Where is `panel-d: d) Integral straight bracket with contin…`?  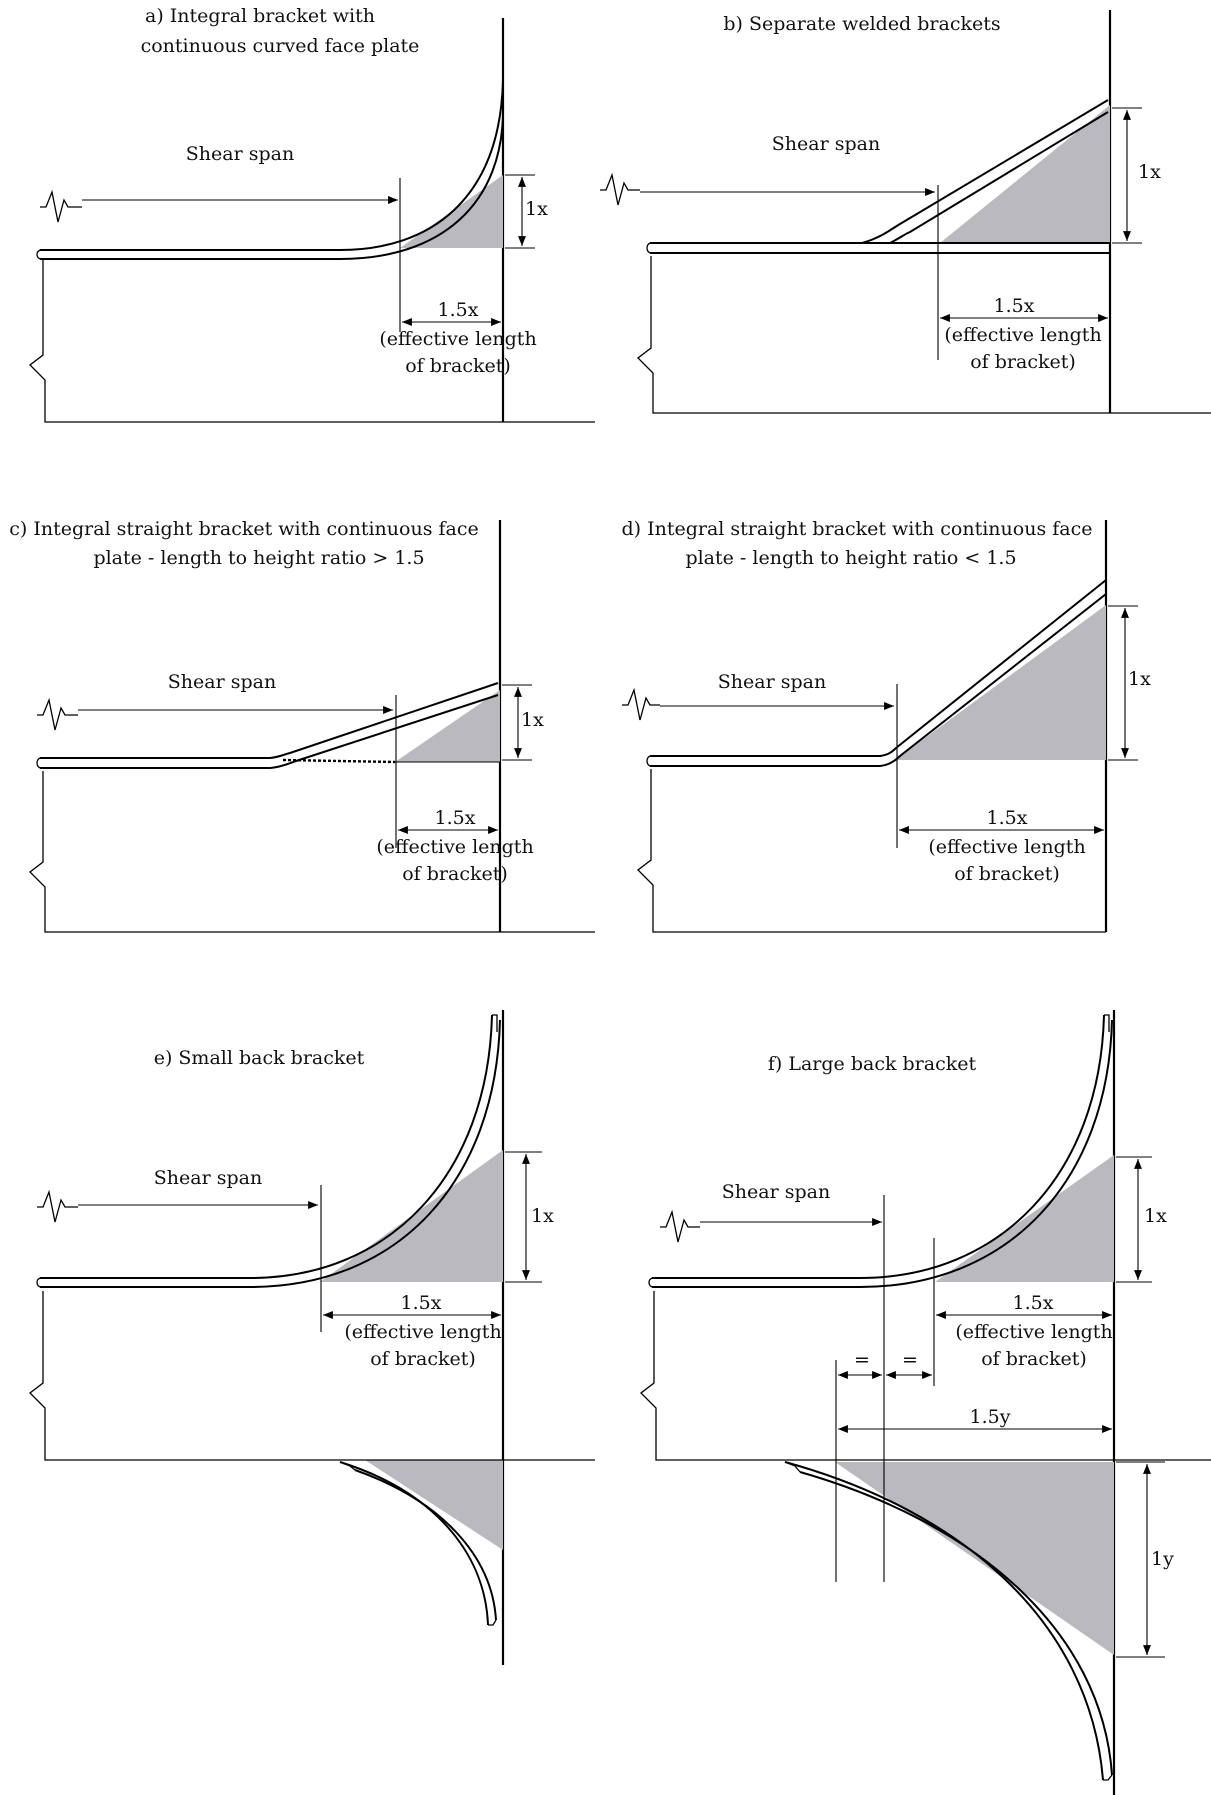 panel-d: d) Integral straight bracket with contin… is located at coordinates (886, 725).